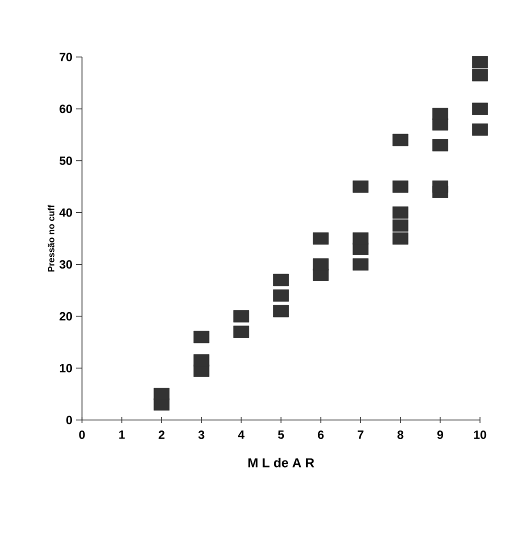 The height and width of the screenshot is (547, 519). I want to click on x-axis-title: M L de A R, so click(281, 463).